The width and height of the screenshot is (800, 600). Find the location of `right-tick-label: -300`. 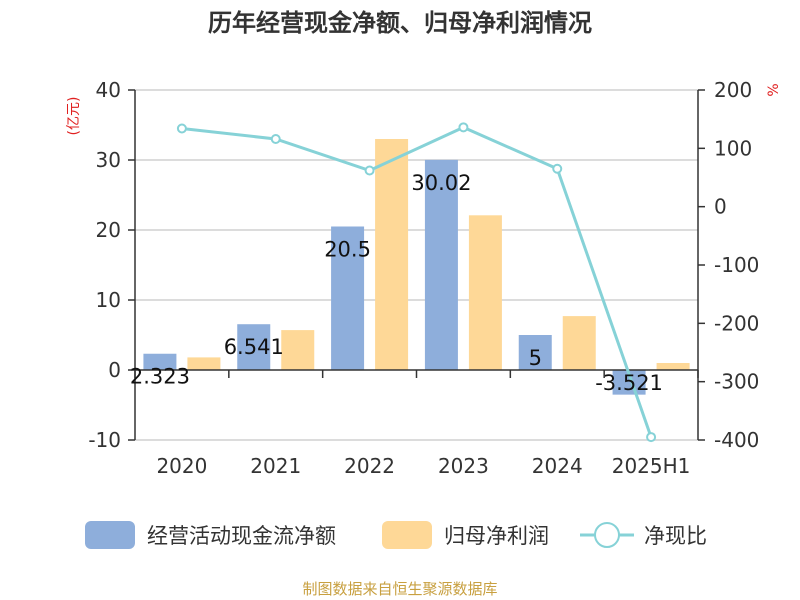

right-tick-label: -300 is located at coordinates (736, 382).